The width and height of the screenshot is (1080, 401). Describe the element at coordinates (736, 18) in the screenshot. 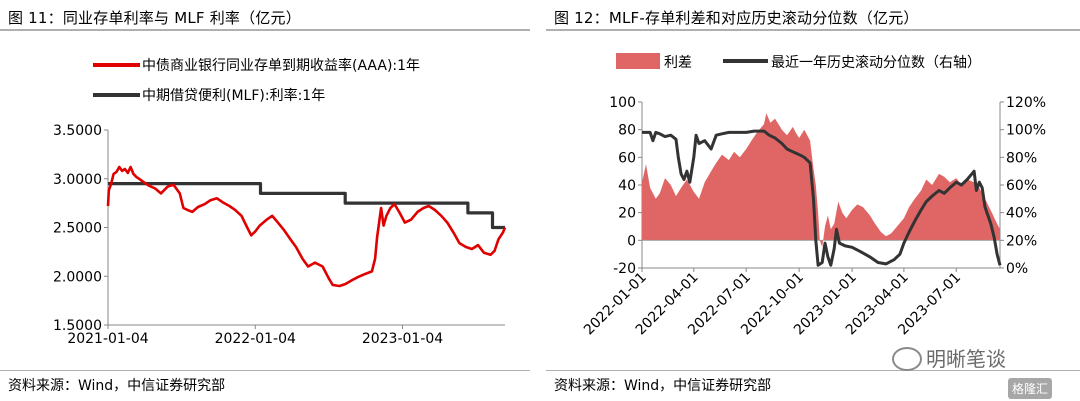

I see `chart-title-right: 图 12：MLF-存单利差和对应历史滚动分位数（亿元）` at that location.